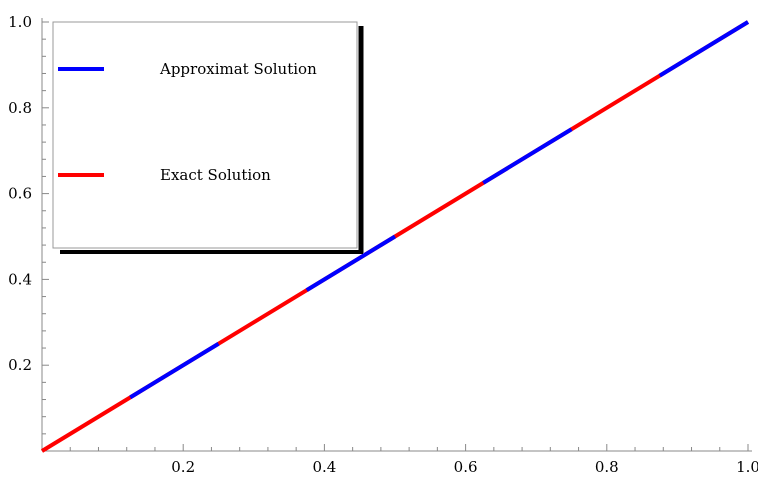 The height and width of the screenshot is (478, 758). I want to click on y-tick-label: 0.8, so click(20, 108).